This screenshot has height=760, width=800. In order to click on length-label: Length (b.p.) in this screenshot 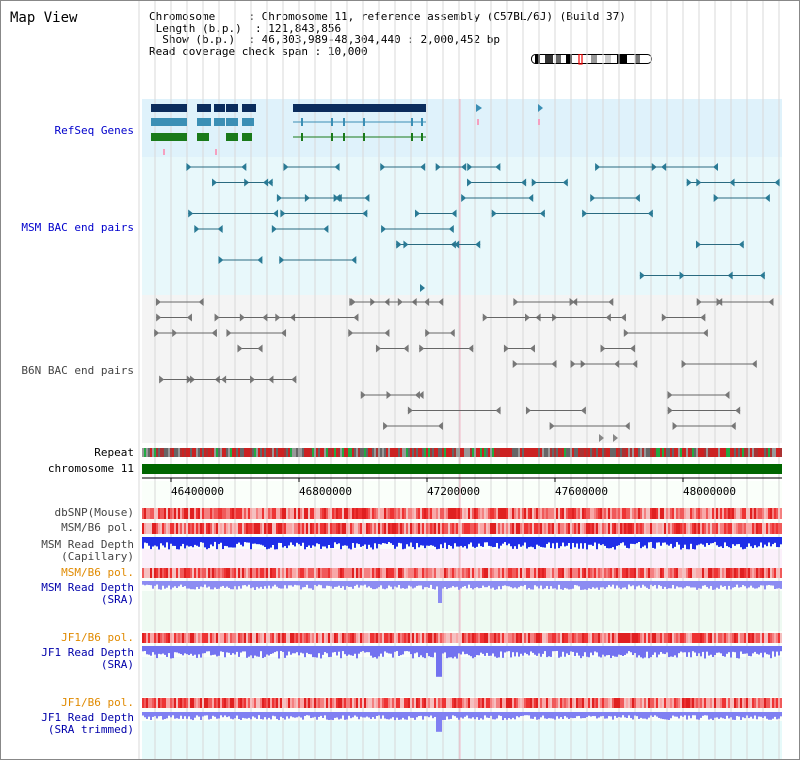, I will do `click(198, 28)`.